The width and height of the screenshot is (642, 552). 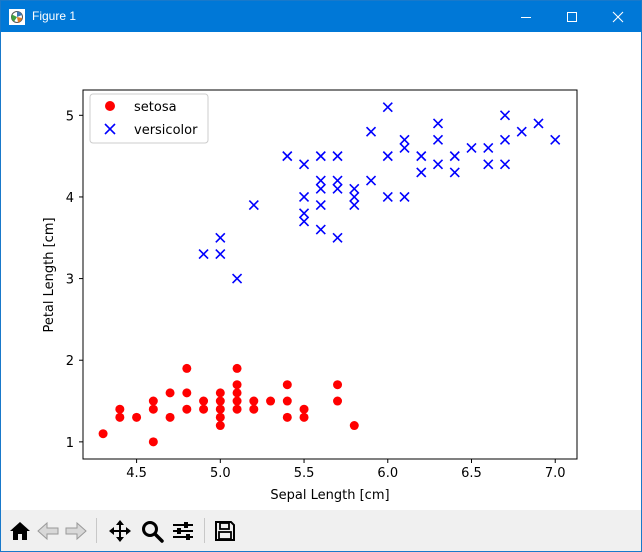 What do you see at coordinates (70, 280) in the screenshot?
I see `y-tick-label: 3` at bounding box center [70, 280].